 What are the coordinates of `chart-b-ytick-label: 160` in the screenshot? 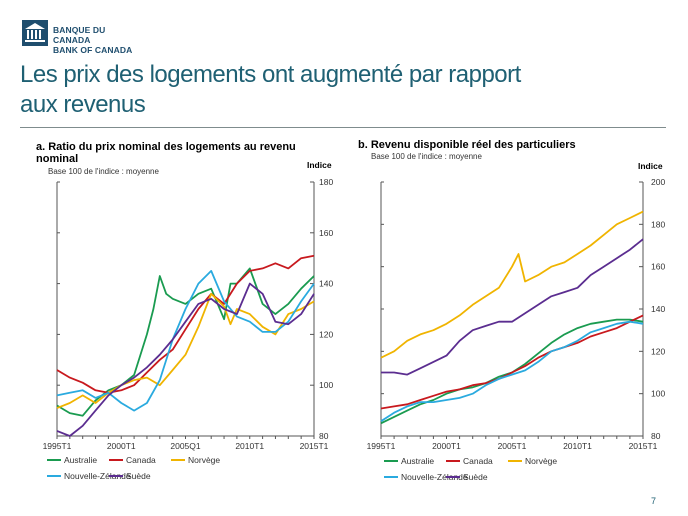 It's located at (658, 267).